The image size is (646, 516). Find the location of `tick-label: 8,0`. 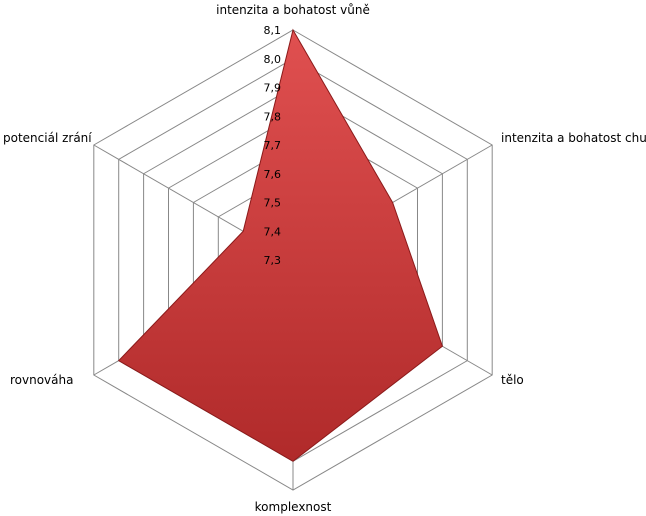

tick-label: 8,0 is located at coordinates (273, 59).